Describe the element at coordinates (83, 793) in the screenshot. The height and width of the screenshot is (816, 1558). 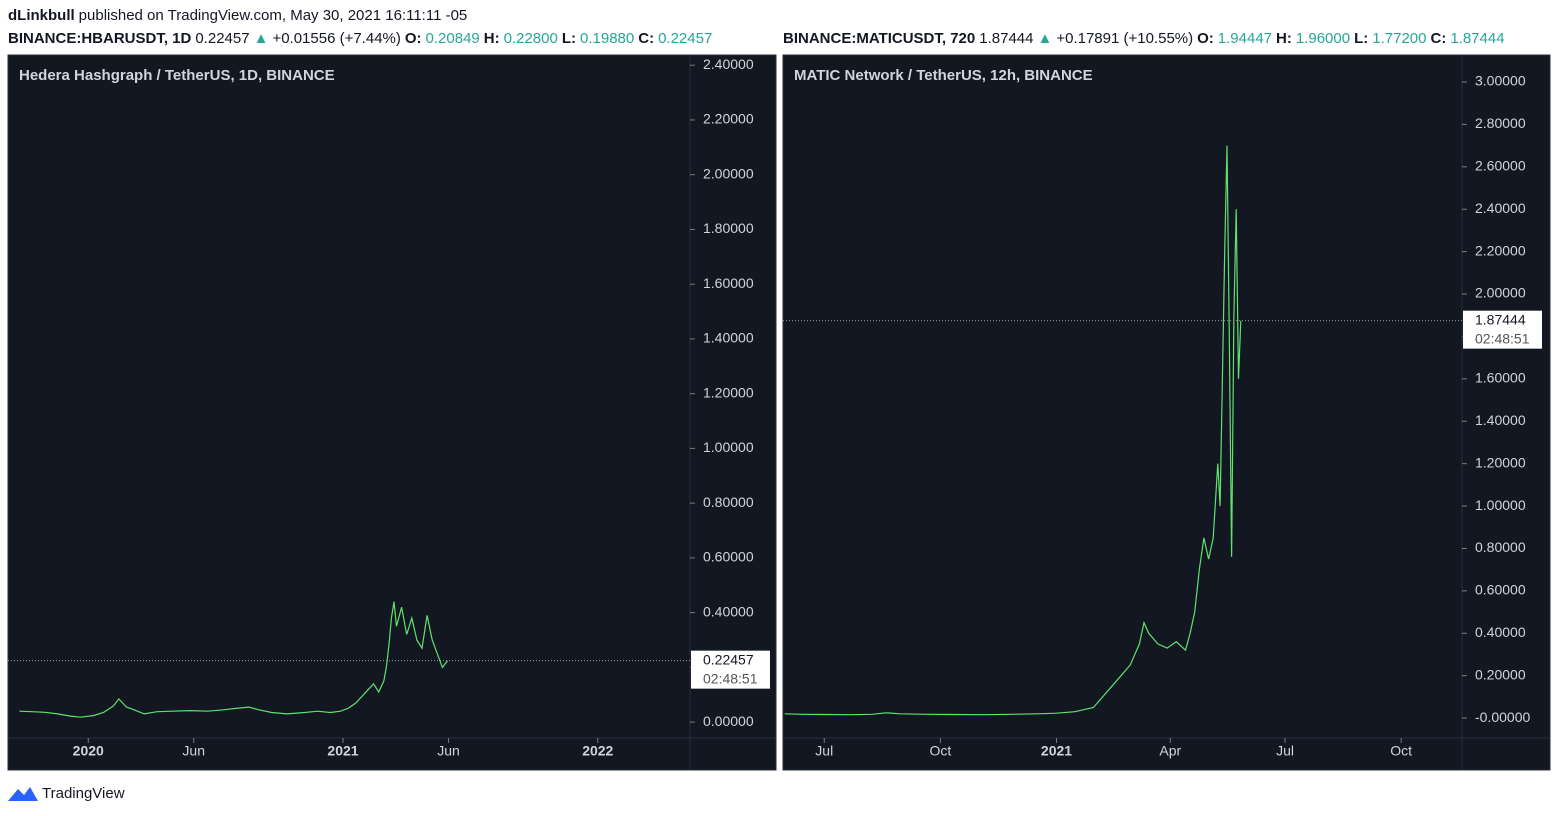
I see `brand: TradingView` at that location.